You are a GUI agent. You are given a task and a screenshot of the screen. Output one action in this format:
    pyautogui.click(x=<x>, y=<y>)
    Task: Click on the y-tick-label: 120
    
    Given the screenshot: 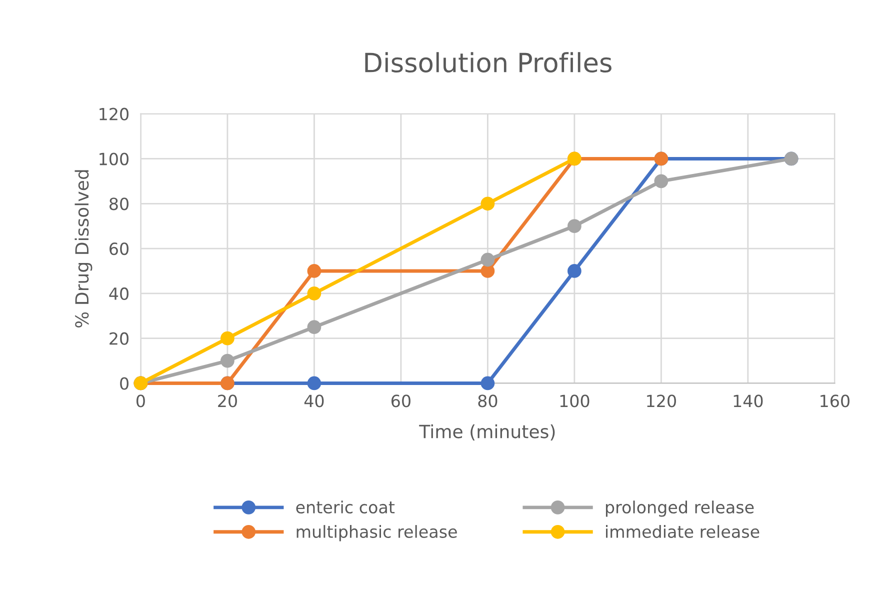 What is the action you would take?
    pyautogui.click(x=114, y=114)
    